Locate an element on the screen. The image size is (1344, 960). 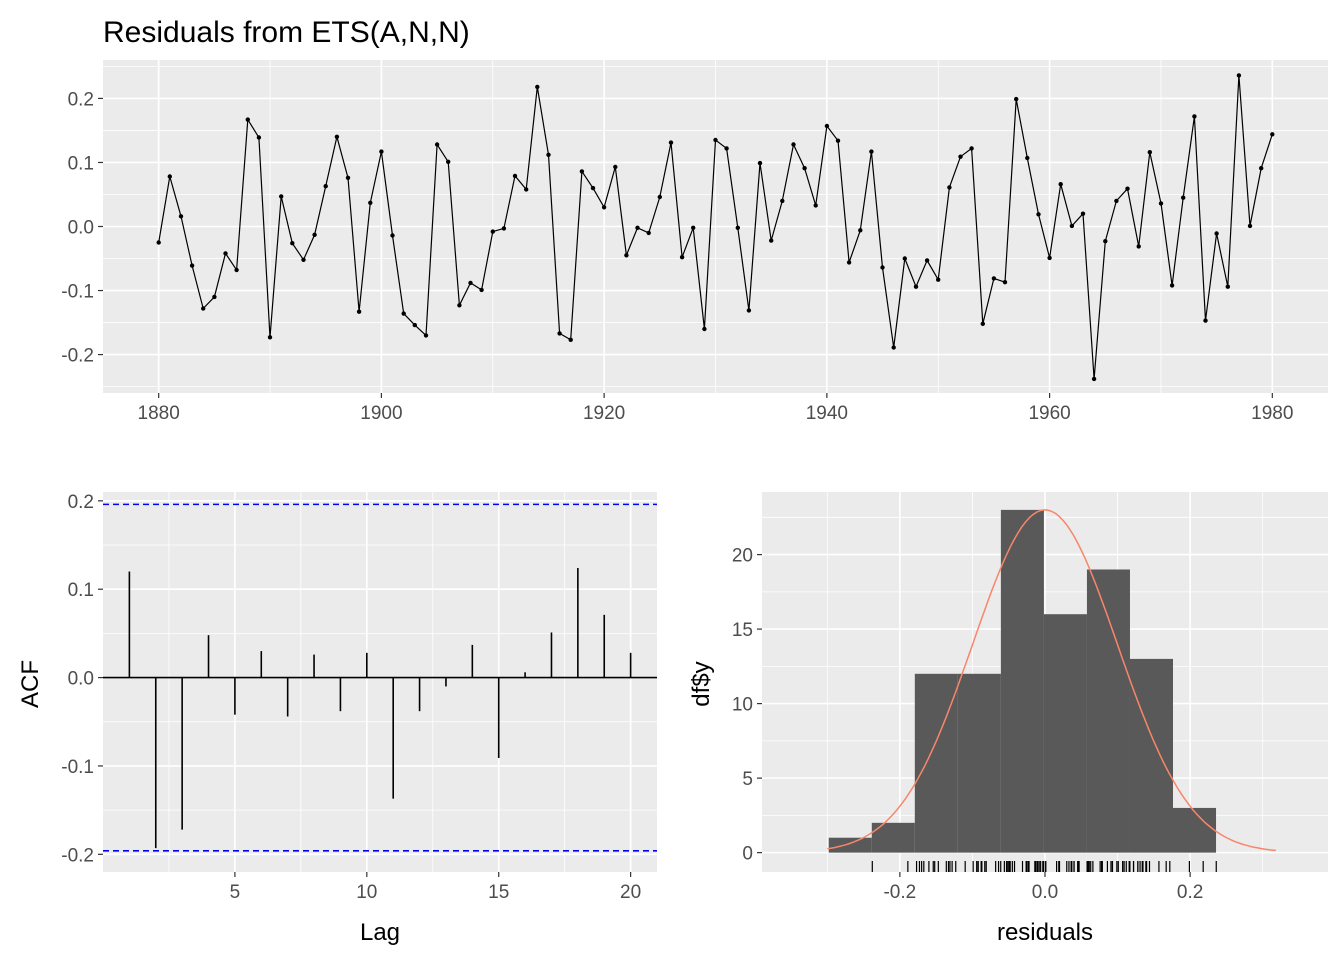
ts-x-tick-label: 1960 is located at coordinates (1049, 413).